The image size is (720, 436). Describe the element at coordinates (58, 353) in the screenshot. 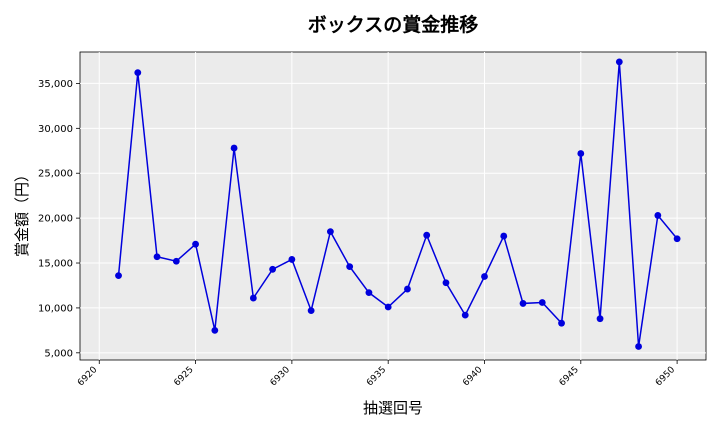

I see `y-tick-label: 5,000` at that location.